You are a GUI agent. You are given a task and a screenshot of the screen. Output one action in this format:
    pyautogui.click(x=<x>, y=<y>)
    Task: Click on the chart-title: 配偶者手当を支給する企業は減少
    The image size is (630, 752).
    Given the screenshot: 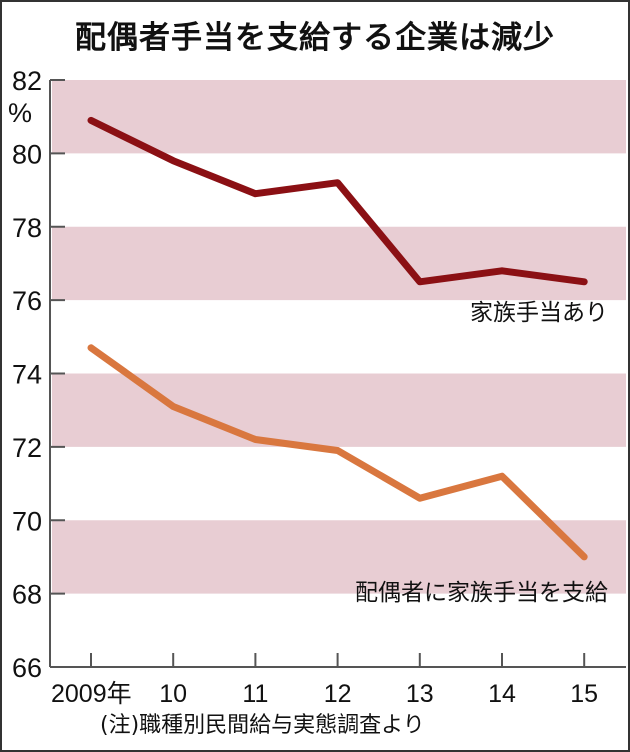 What is the action you would take?
    pyautogui.click(x=315, y=38)
    